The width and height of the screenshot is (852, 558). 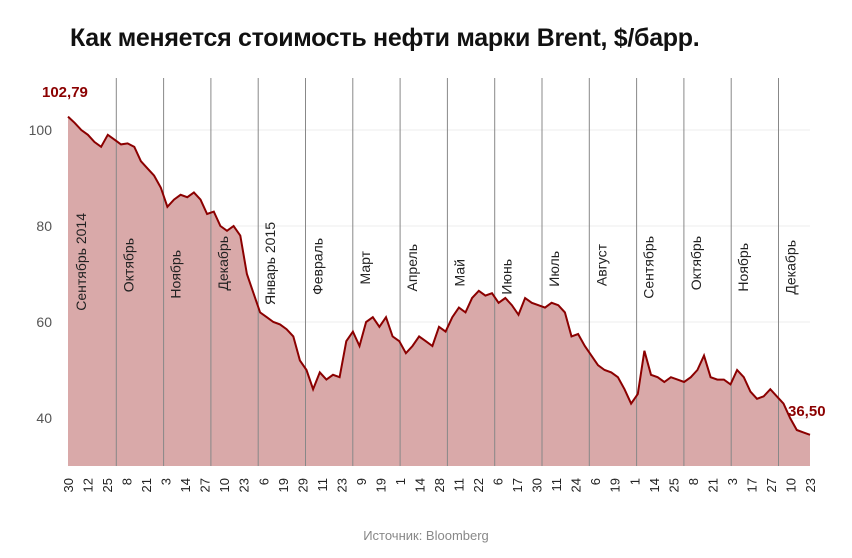 I want to click on start-value-label: 102,79, so click(x=65, y=92).